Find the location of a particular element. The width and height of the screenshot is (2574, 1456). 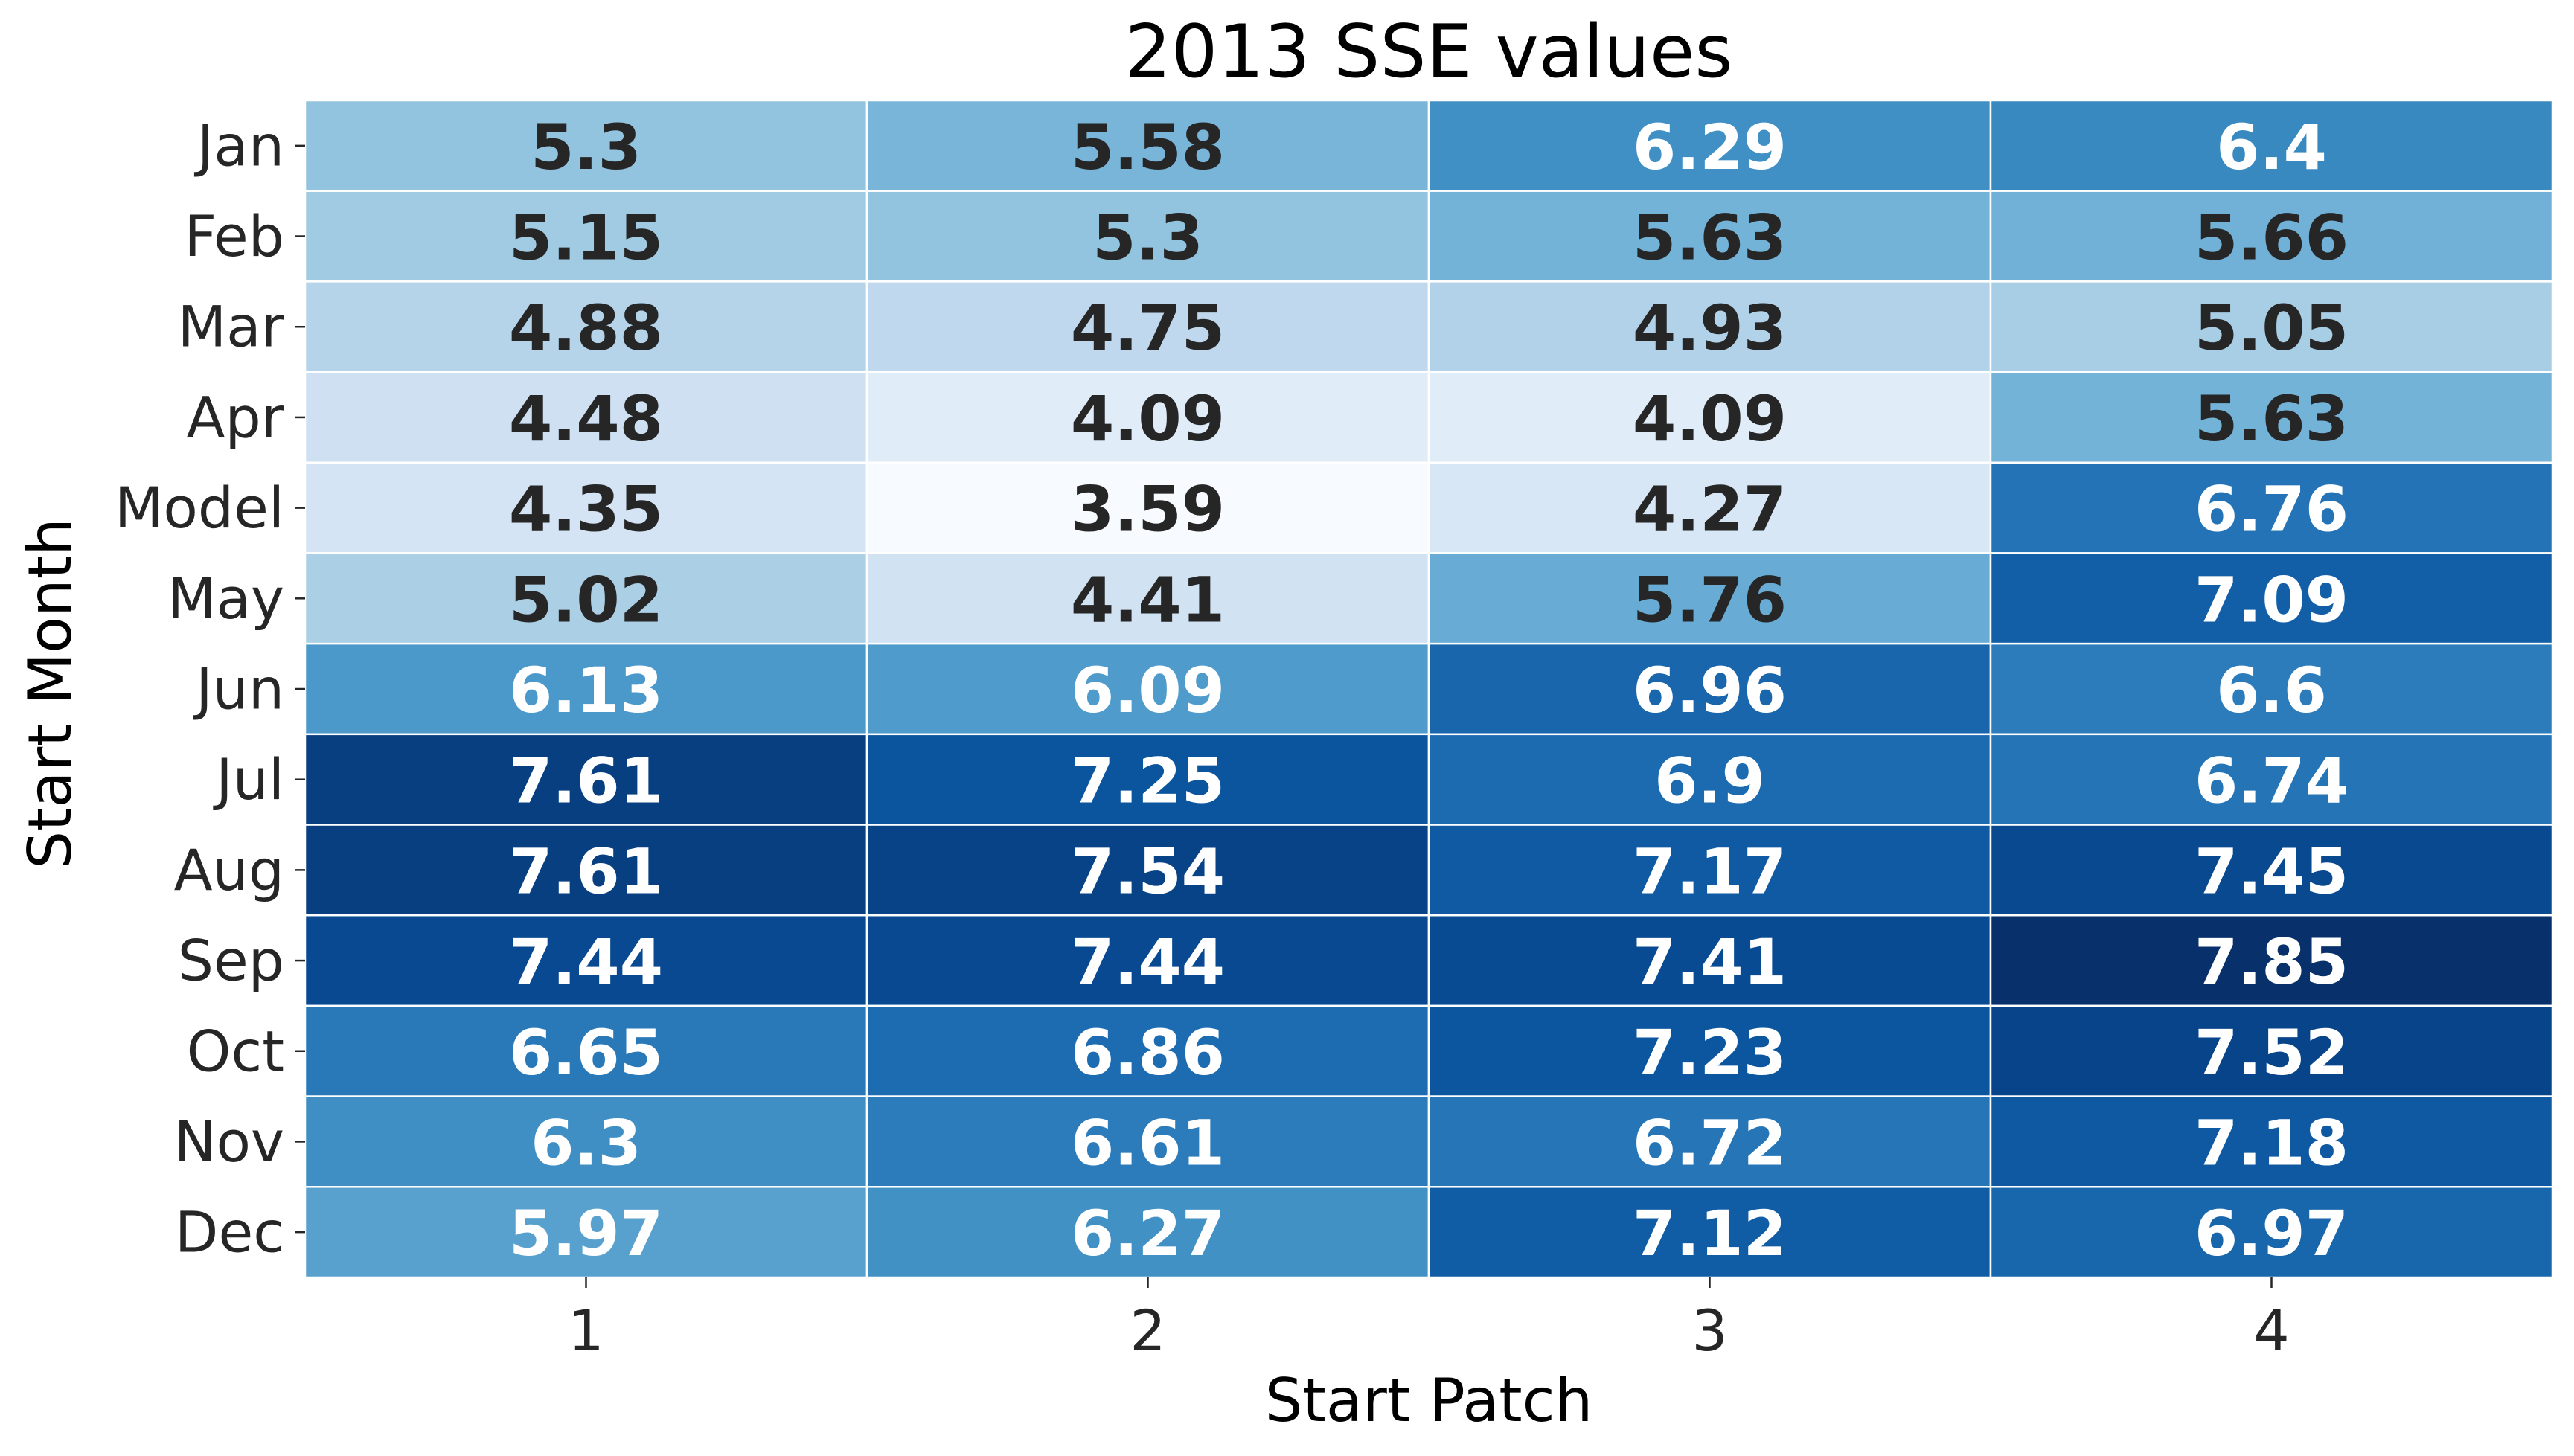

cell-value-label: 6.65 is located at coordinates (586, 1052).